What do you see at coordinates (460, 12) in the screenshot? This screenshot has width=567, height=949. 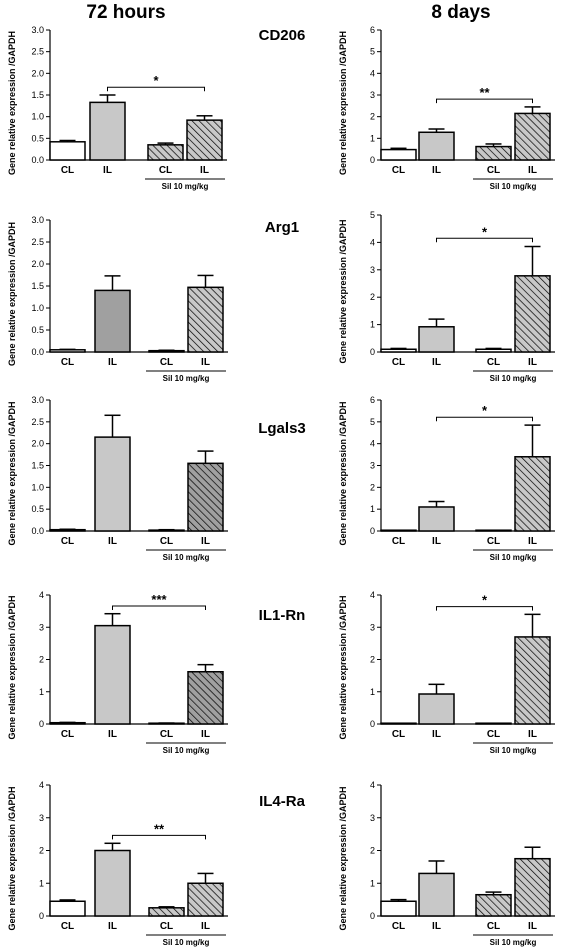 I see `column-header-8d: 8 days` at bounding box center [460, 12].